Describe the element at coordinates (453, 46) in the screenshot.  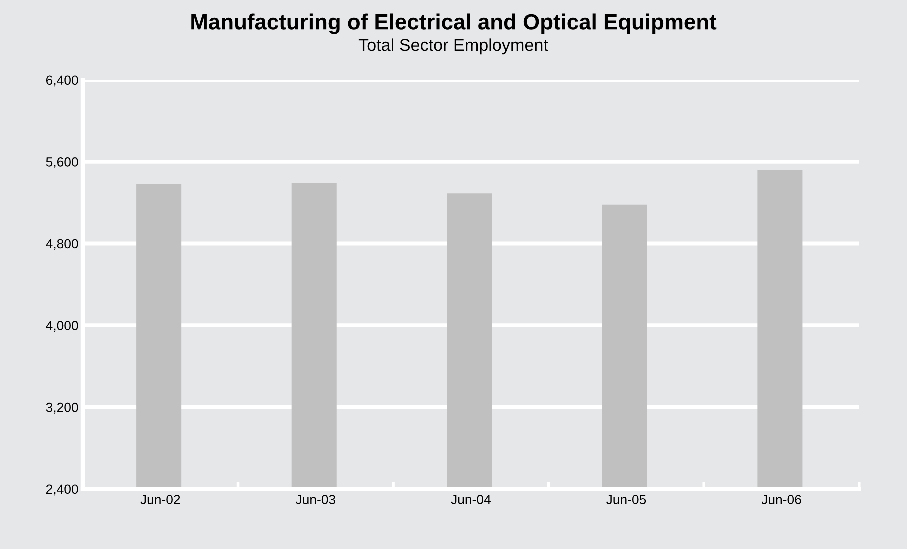
I see `chart-subtitle: Total Sector Employment` at that location.